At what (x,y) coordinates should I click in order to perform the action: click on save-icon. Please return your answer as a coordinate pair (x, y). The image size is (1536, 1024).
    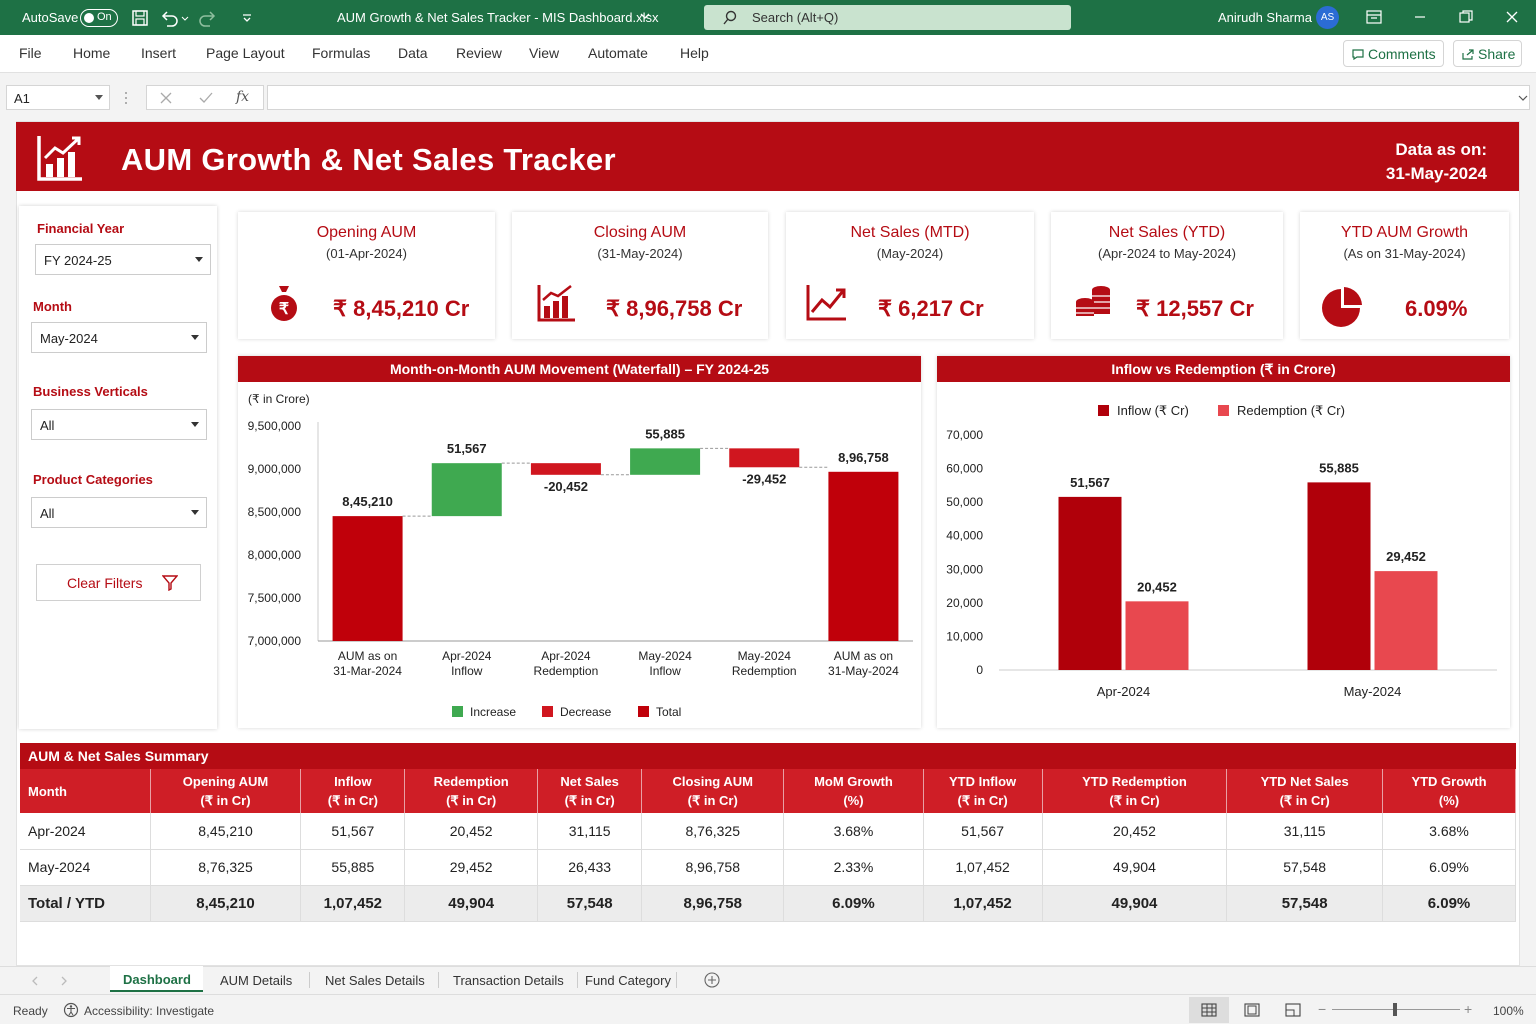
    Looking at the image, I should click on (140, 18).